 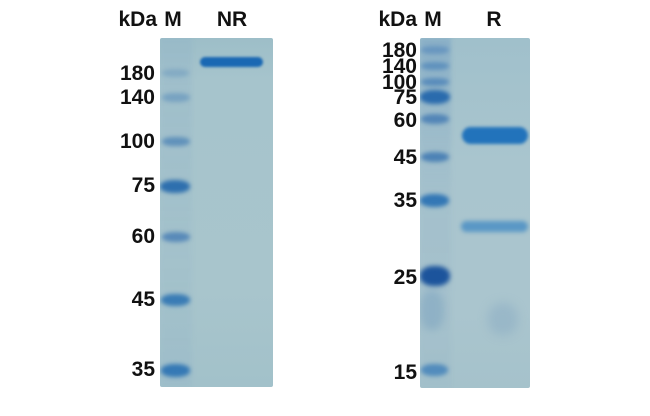 What do you see at coordinates (405, 120) in the screenshot?
I see `right-marker-label-60: 60` at bounding box center [405, 120].